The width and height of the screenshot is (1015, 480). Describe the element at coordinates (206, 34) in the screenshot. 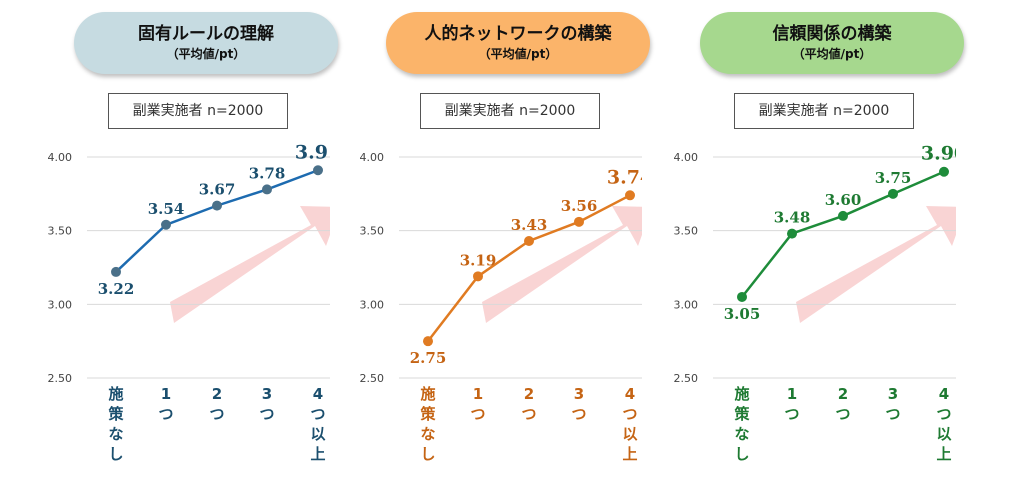

I see `panel-title: 固有ルールの理解` at that location.